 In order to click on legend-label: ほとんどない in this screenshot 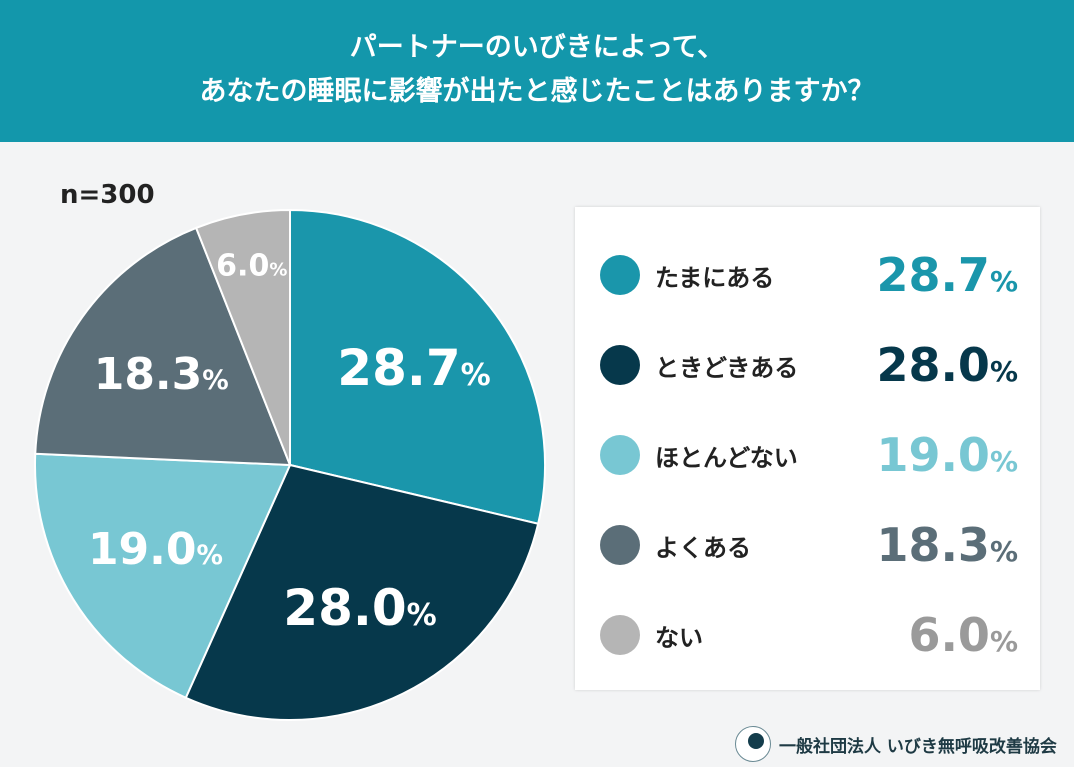, I will do `click(726, 457)`.